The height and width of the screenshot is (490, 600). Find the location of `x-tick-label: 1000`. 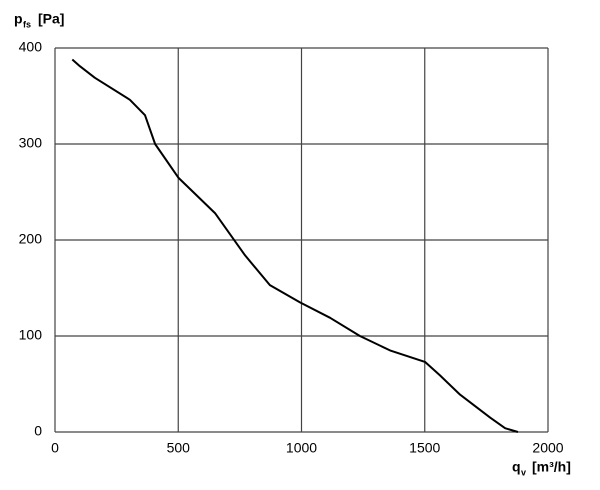

x-tick-label: 1000 is located at coordinates (301, 448).